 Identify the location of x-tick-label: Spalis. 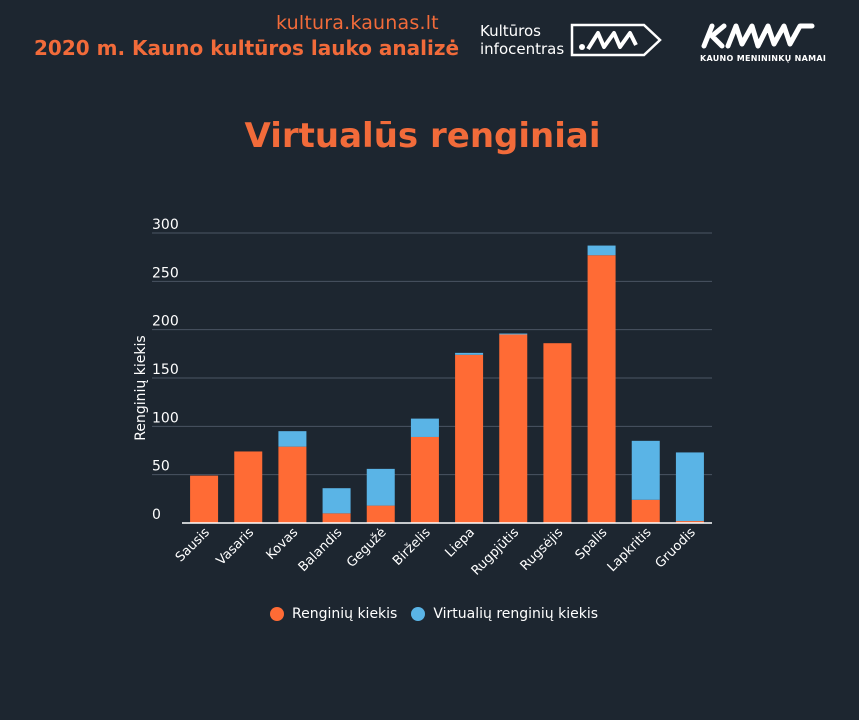
(592, 544).